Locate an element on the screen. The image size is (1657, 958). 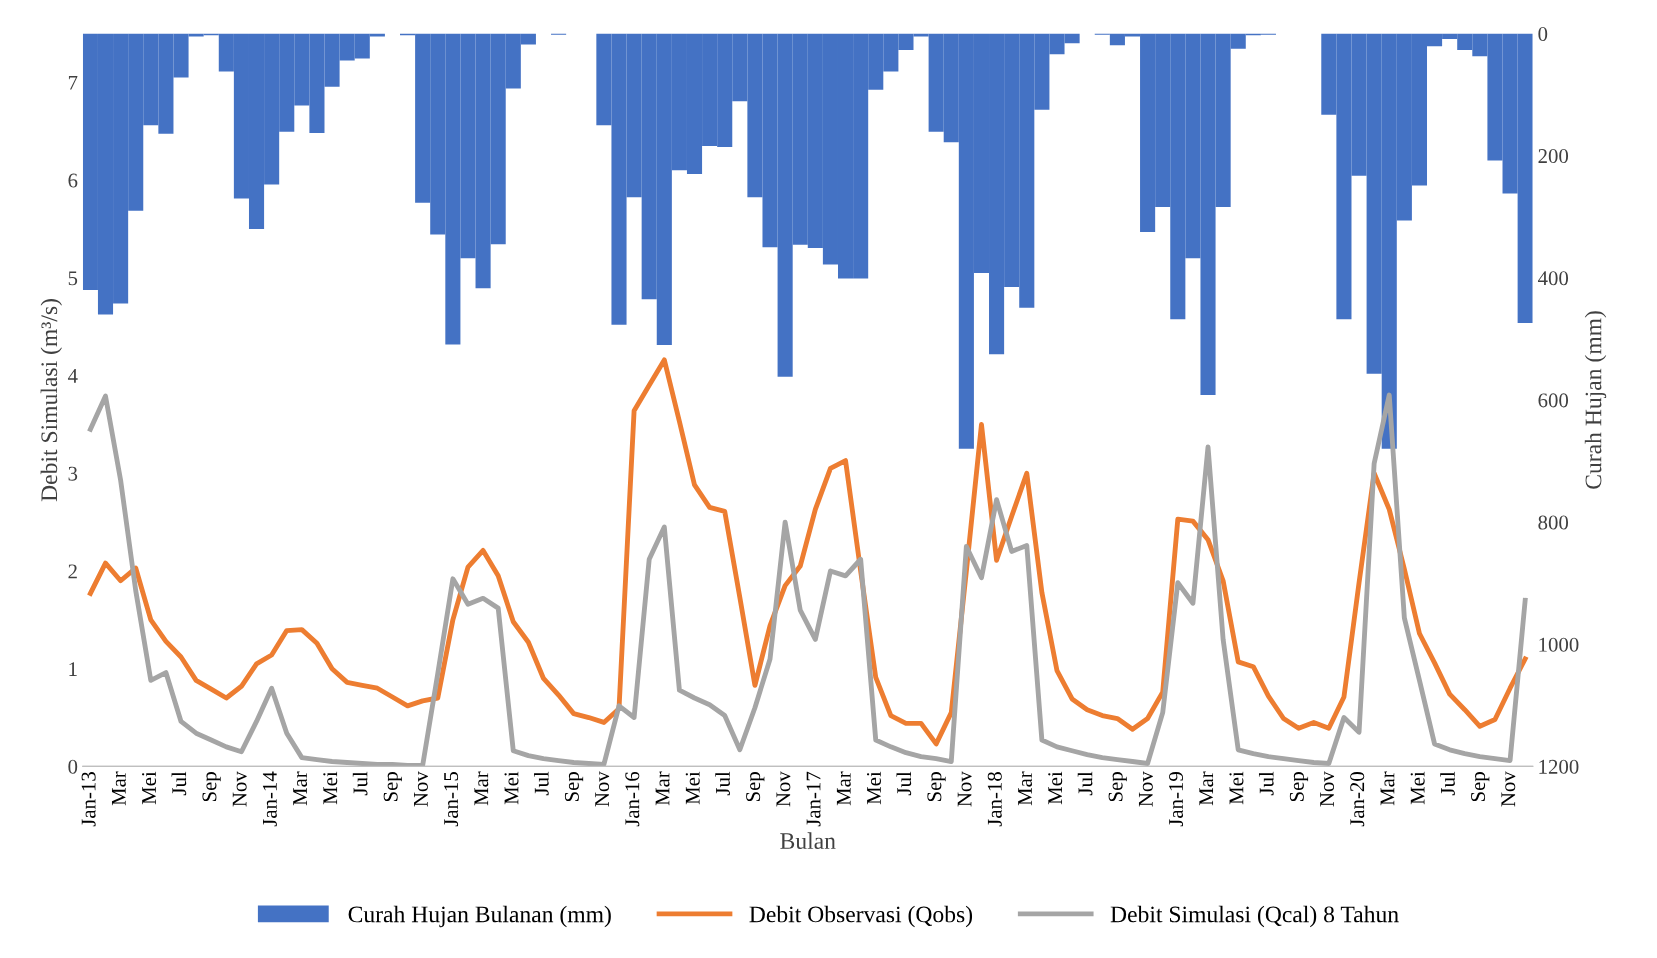
y-tick-label: 2 is located at coordinates (72, 571).